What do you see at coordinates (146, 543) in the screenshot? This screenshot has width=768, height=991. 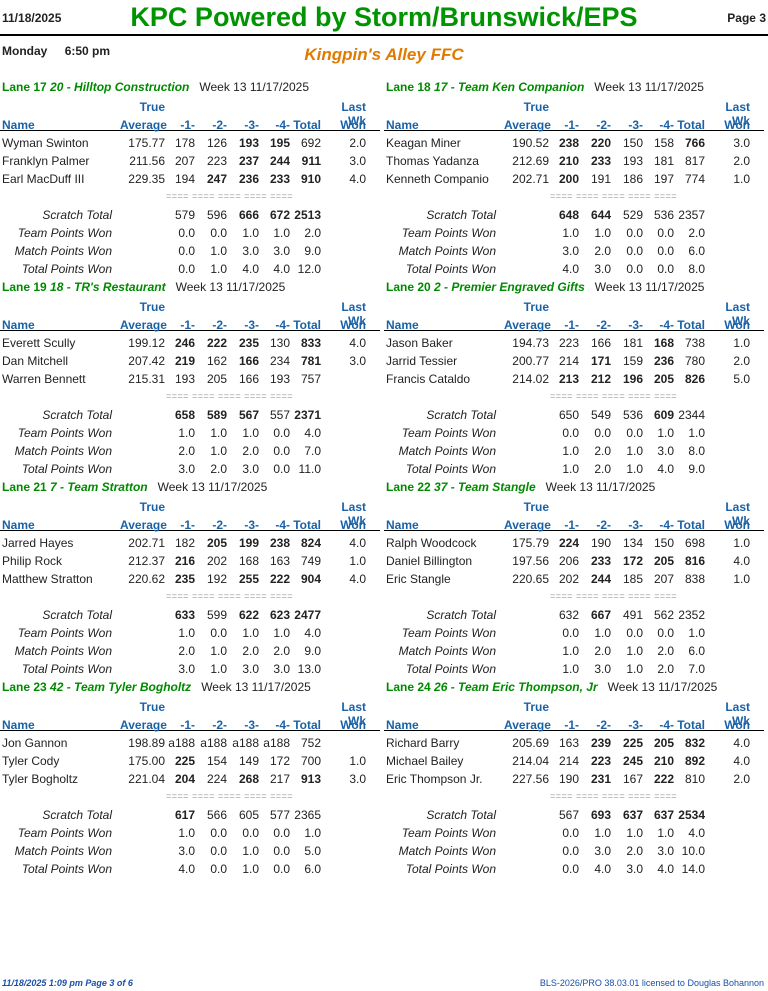 I see `player-average: 202.71` at bounding box center [146, 543].